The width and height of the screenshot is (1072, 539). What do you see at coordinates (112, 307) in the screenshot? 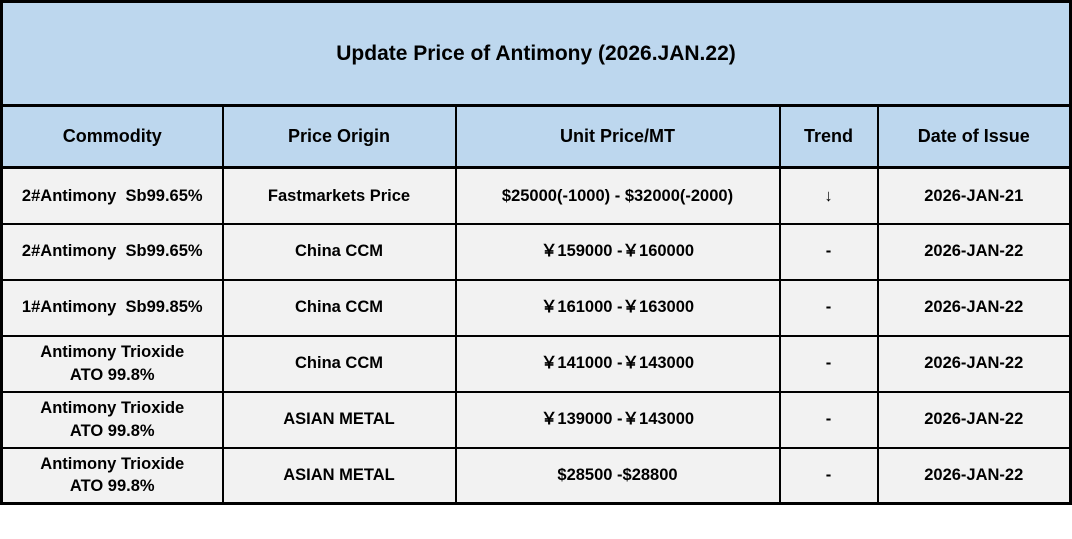
I see `cell-commodity: 1#Antimony Sb99.85%` at bounding box center [112, 307].